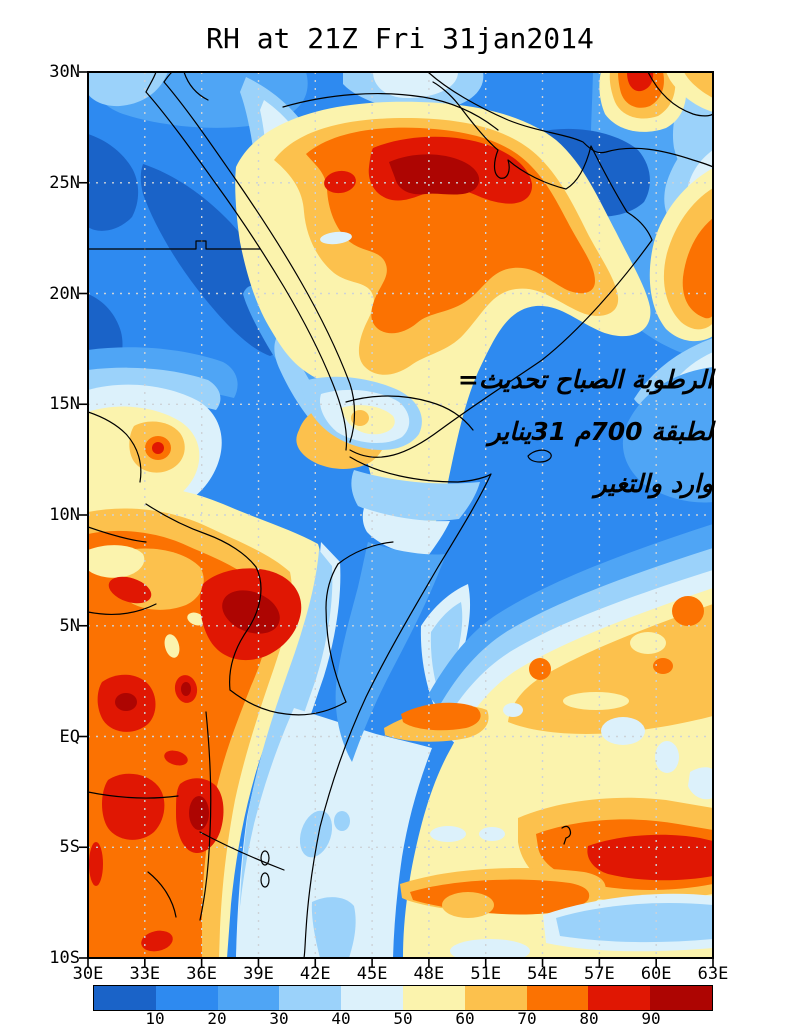 This screenshot has height=1024, width=800. Describe the element at coordinates (656, 974) in the screenshot. I see `lon-label-60E: 60E` at that location.